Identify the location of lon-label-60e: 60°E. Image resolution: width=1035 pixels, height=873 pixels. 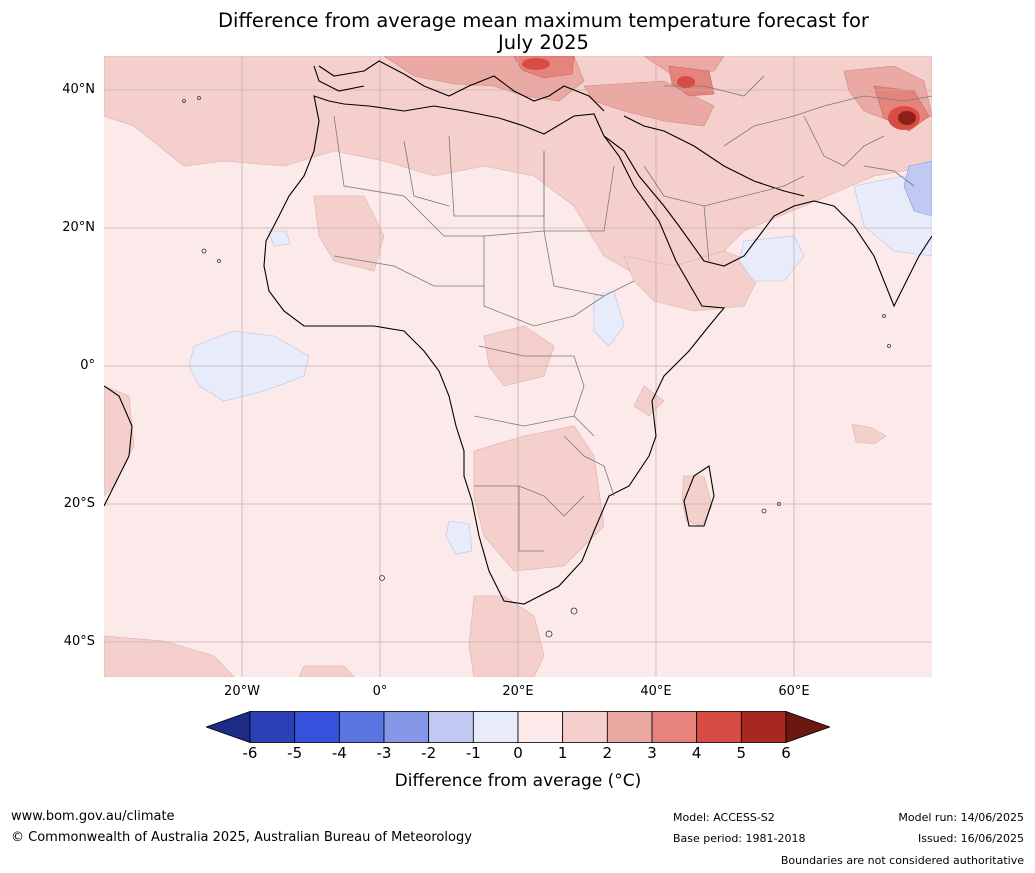
(794, 691).